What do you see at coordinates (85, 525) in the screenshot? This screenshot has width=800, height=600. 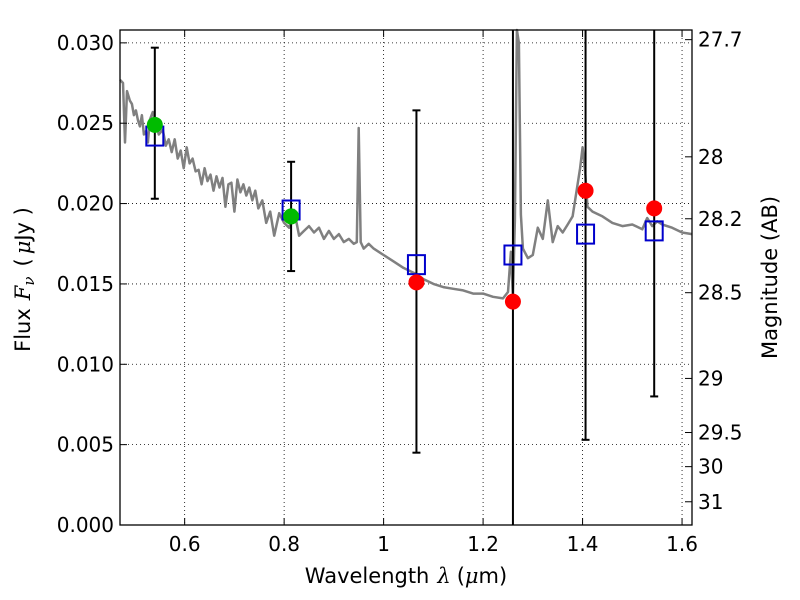 I see `y-tick-label: 0.000` at bounding box center [85, 525].